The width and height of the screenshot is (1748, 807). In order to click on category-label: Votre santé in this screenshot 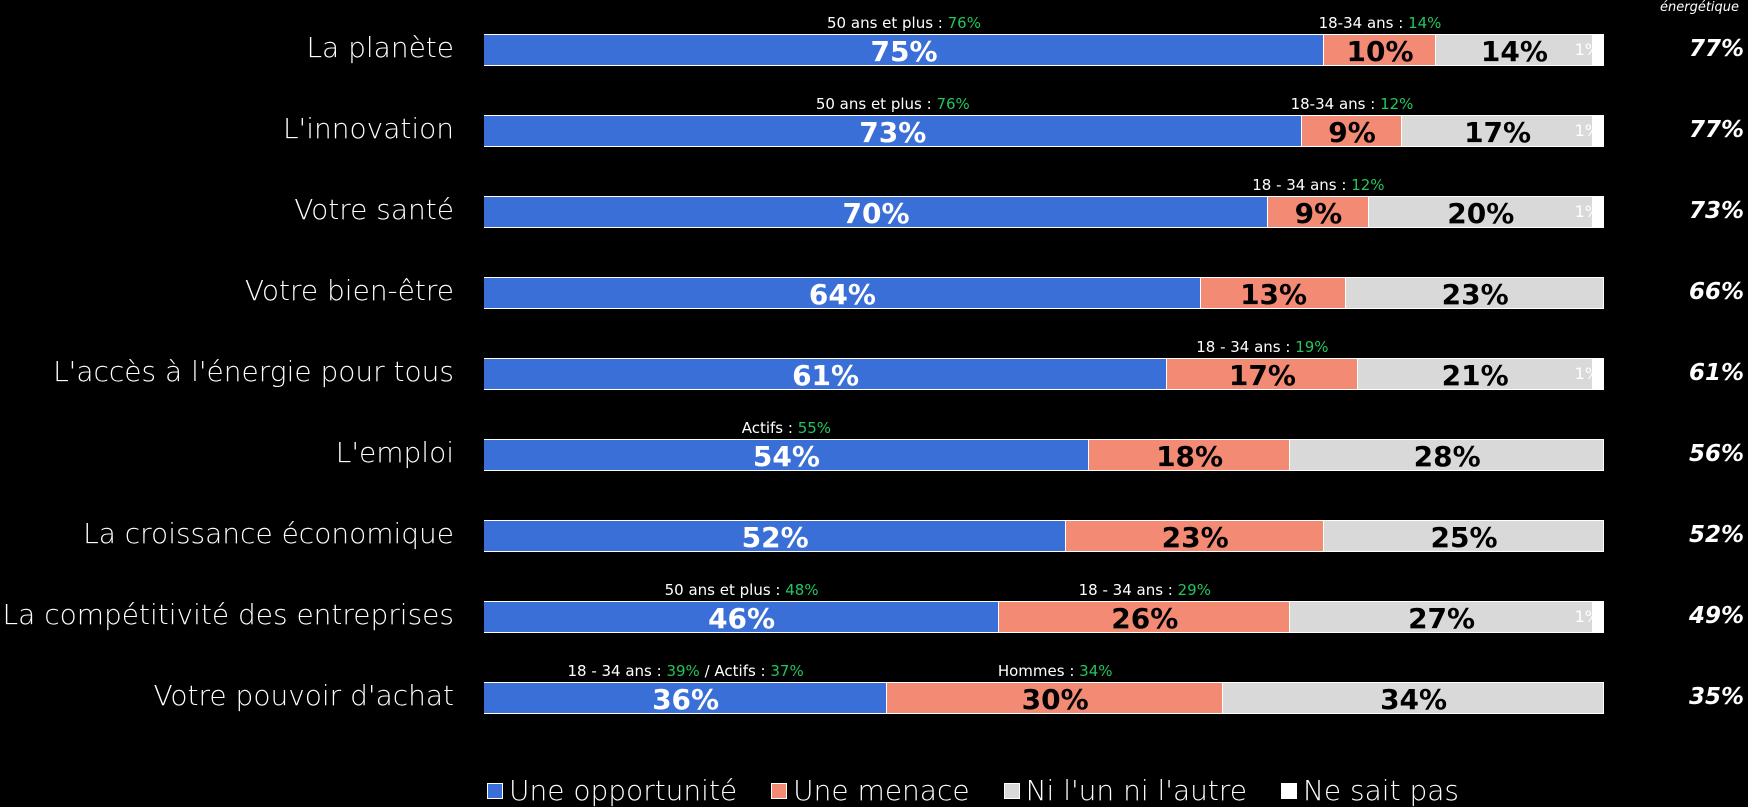, I will do `click(374, 209)`.